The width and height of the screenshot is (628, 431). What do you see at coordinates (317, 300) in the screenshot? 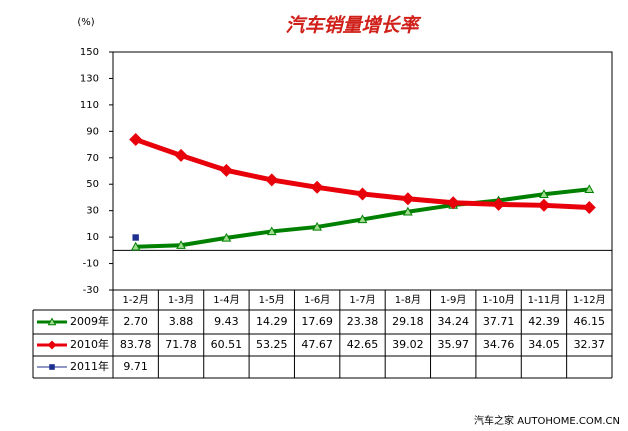
I see `x-tick-label: 1-6月` at bounding box center [317, 300].